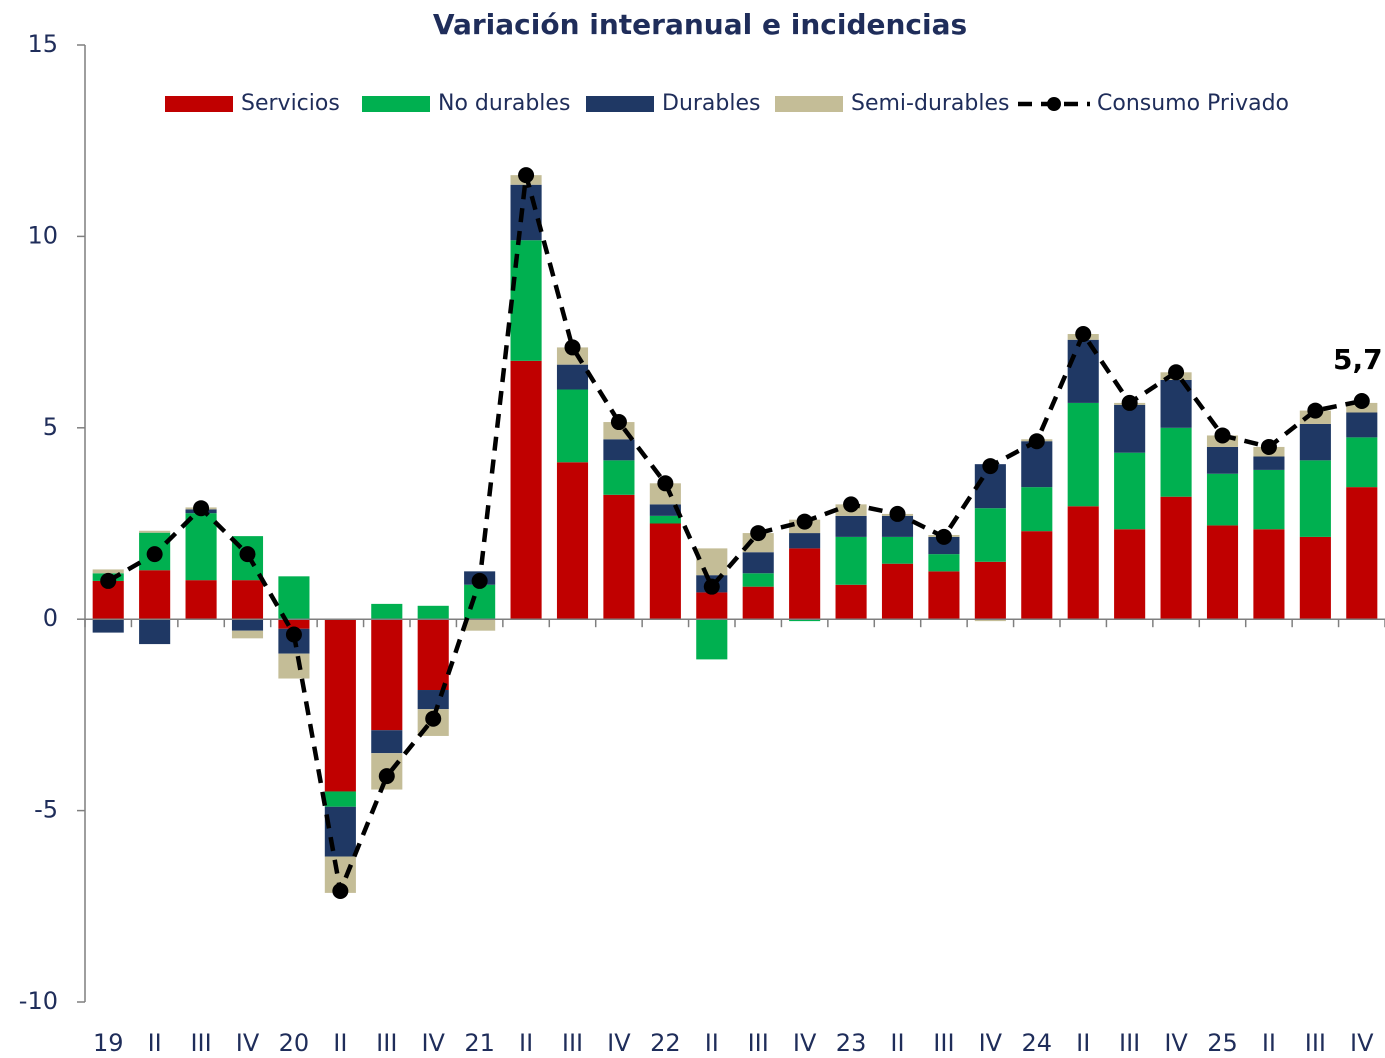 This screenshot has width=1385, height=1058. I want to click on x-tick-label: 19, so click(108, 1043).